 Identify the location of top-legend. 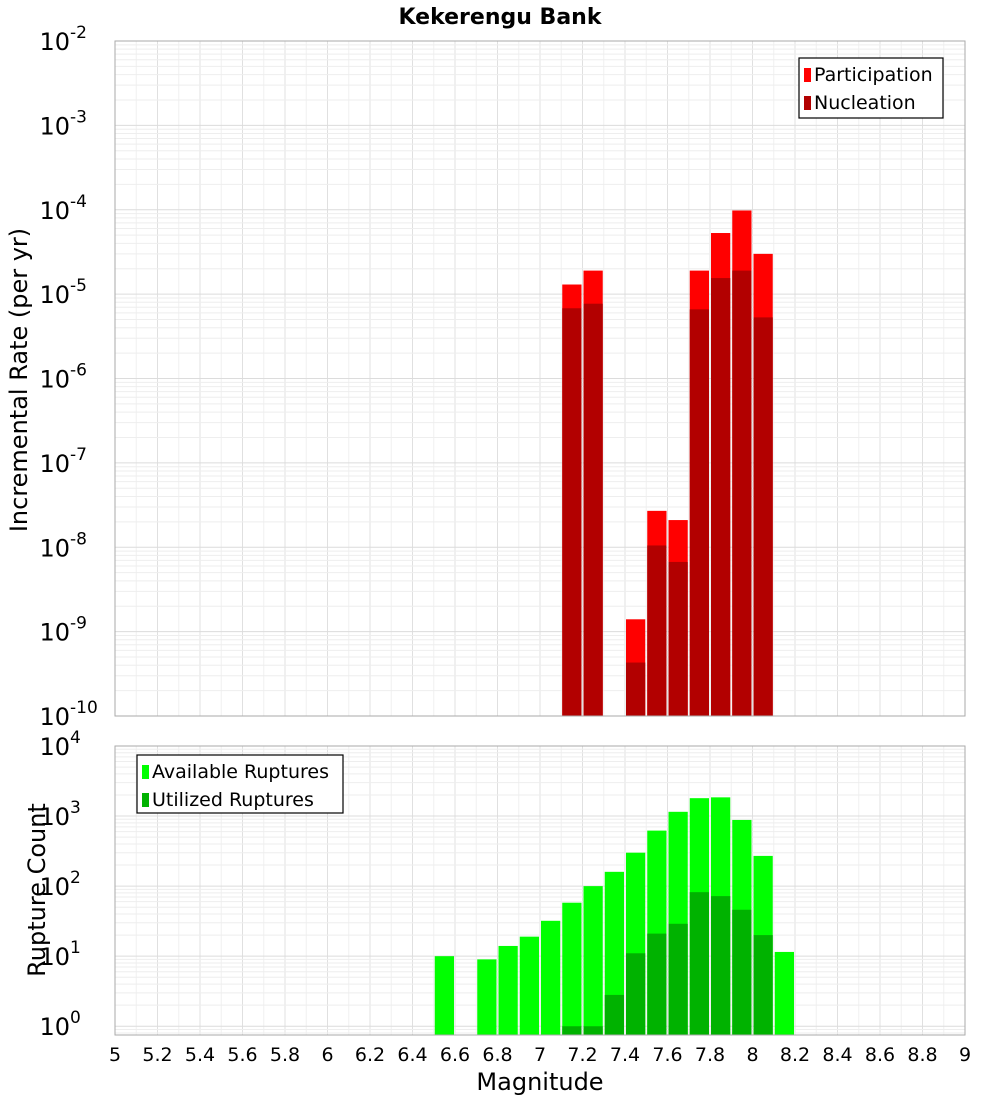
(871, 88).